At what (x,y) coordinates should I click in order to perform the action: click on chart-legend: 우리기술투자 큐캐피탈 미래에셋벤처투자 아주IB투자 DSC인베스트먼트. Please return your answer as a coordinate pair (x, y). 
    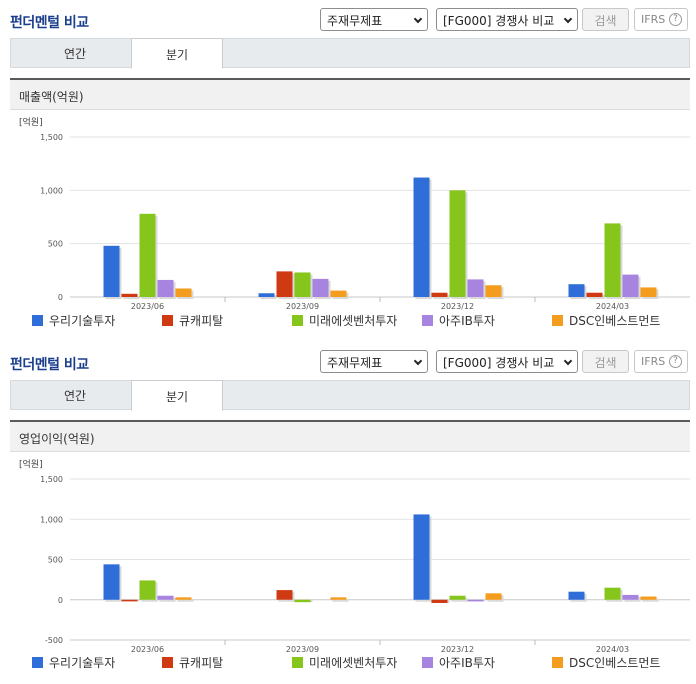
    Looking at the image, I should click on (350, 664).